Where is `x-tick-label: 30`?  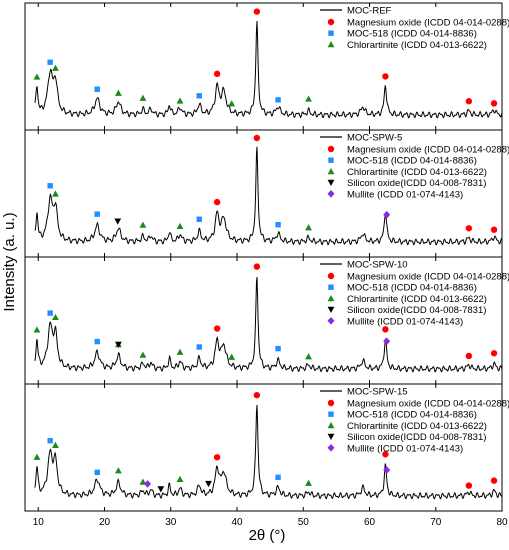 x-tick-label: 30 is located at coordinates (171, 522).